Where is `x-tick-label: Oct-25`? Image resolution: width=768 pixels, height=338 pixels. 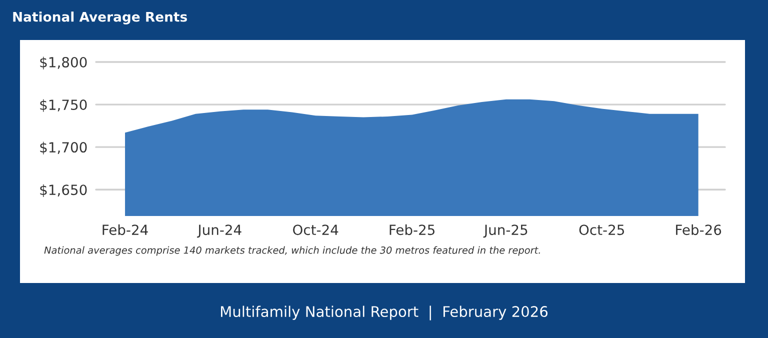
x-tick-label: Oct-25 is located at coordinates (601, 230).